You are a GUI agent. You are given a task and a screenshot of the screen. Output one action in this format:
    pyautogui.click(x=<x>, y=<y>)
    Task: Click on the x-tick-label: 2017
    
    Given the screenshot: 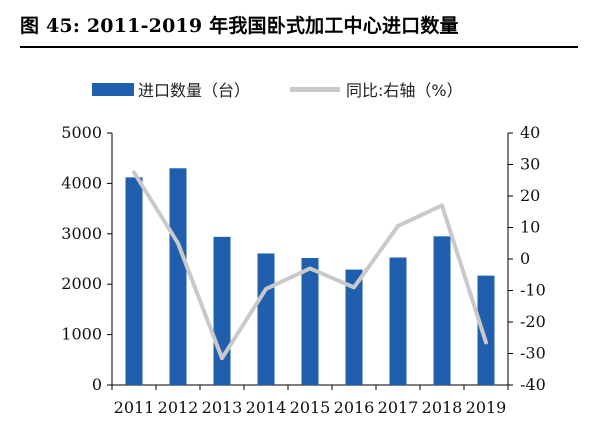 What is the action you would take?
    pyautogui.click(x=398, y=407)
    